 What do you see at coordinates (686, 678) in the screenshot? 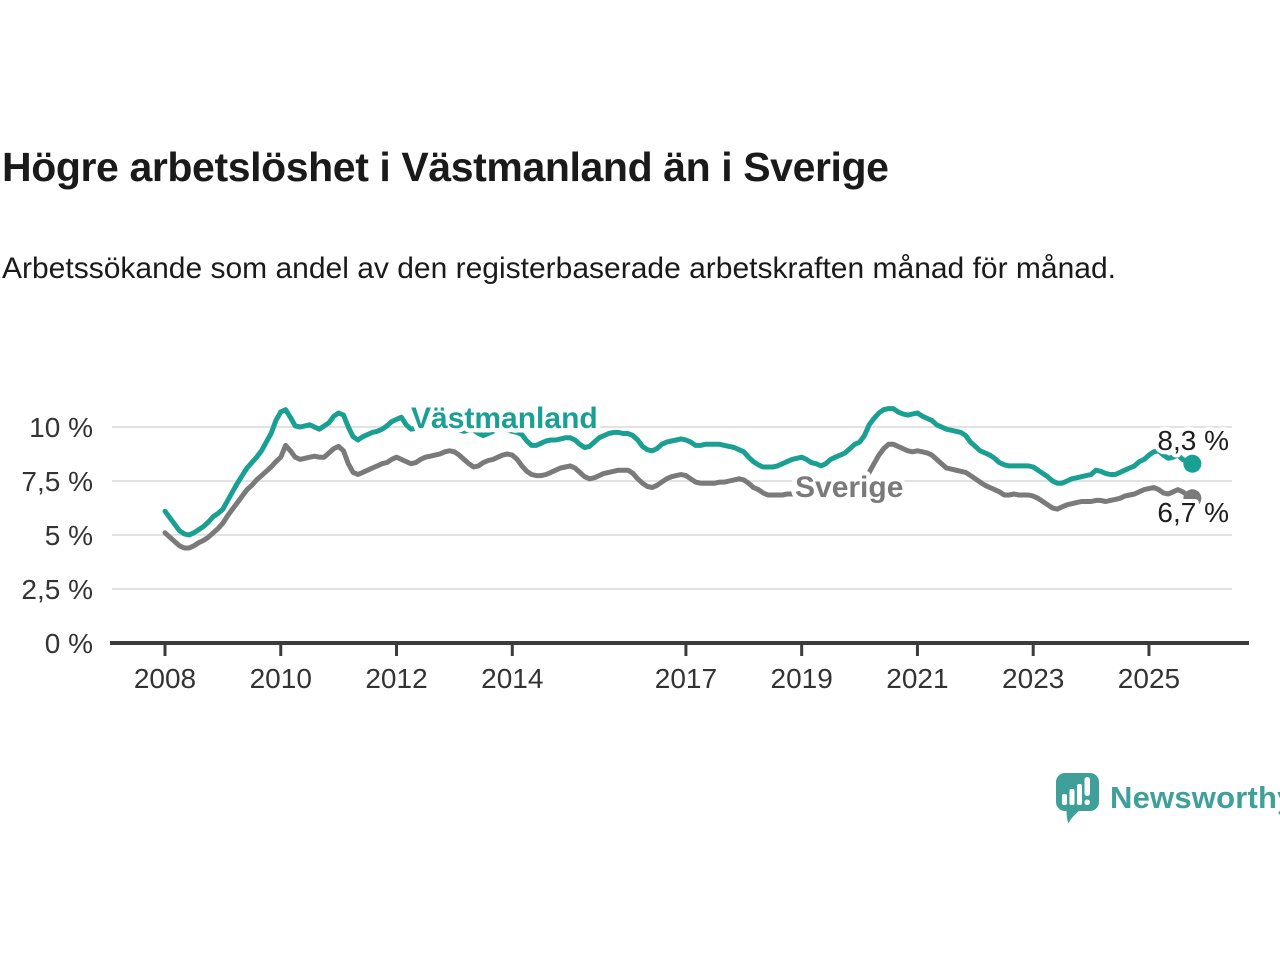
I see `x-tick-label: 2017` at bounding box center [686, 678].